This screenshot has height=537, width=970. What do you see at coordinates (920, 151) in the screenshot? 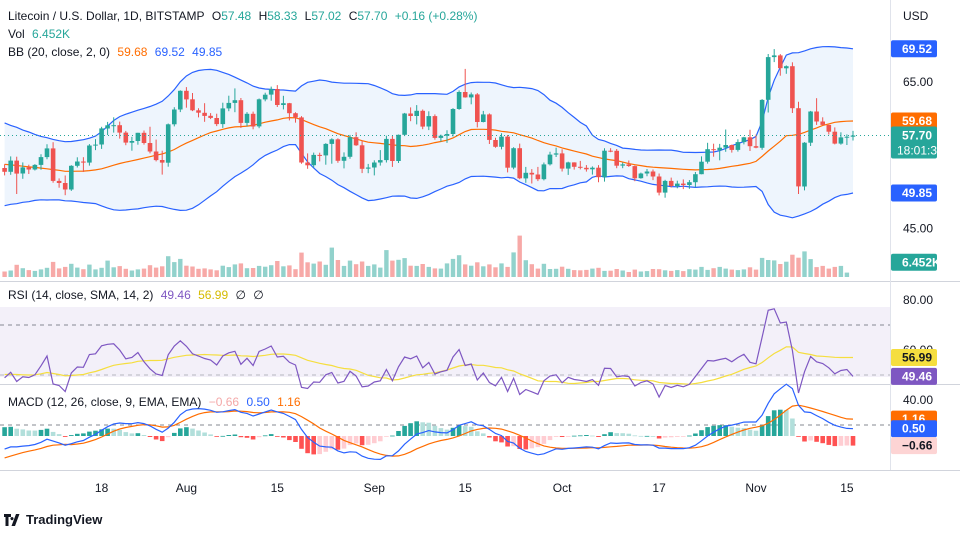
I see `countdown-timer: 18:01:33` at bounding box center [920, 151].